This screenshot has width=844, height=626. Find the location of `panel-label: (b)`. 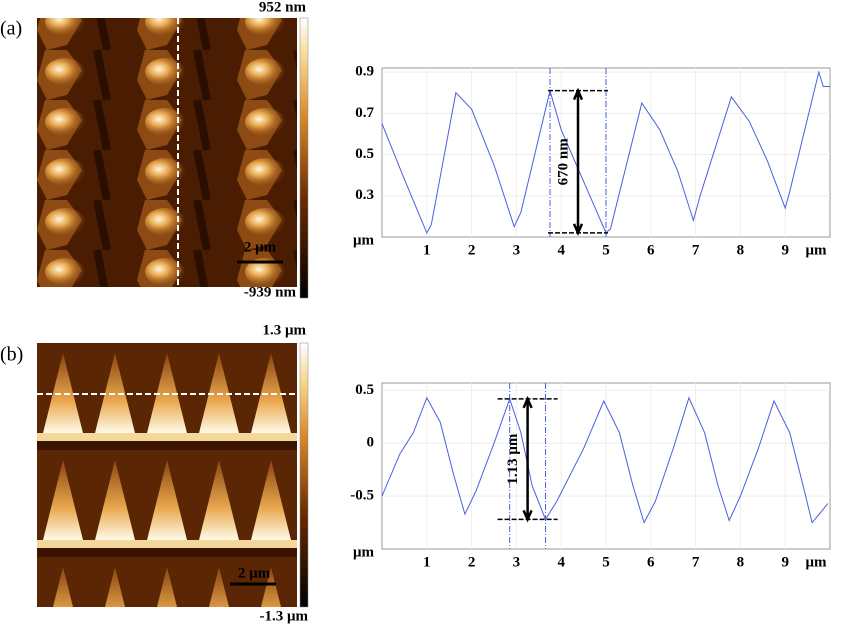

panel-label: (b) is located at coordinates (11, 355).